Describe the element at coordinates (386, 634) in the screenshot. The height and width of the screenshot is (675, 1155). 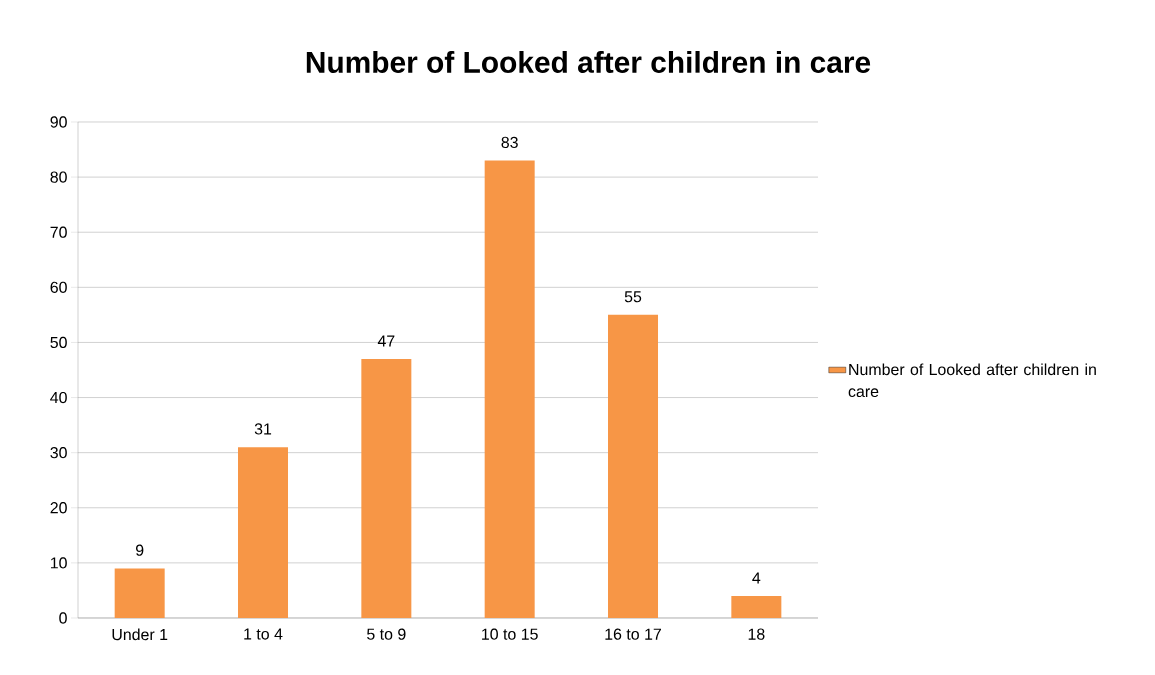
I see `x-tick-label: 5 to 9` at that location.